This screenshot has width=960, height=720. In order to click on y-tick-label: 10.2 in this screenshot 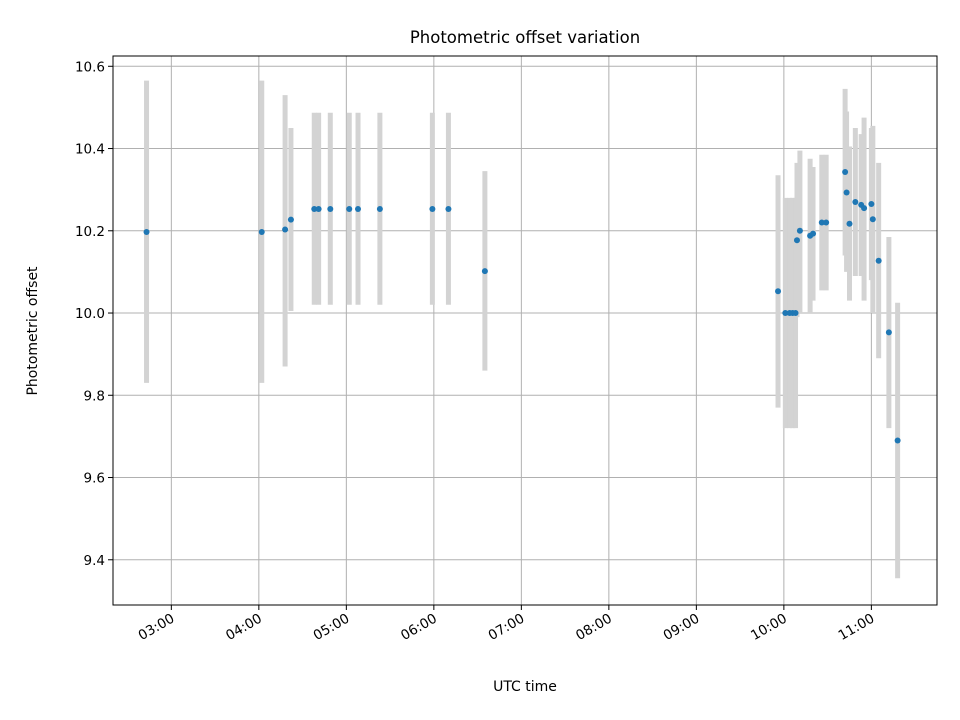, I will do `click(90, 232)`.